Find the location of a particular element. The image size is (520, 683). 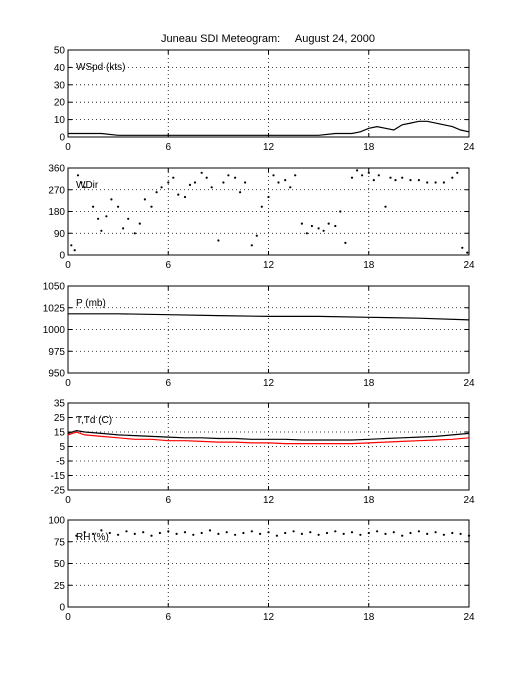

y-tick-label: 1050 is located at coordinates (54, 287).